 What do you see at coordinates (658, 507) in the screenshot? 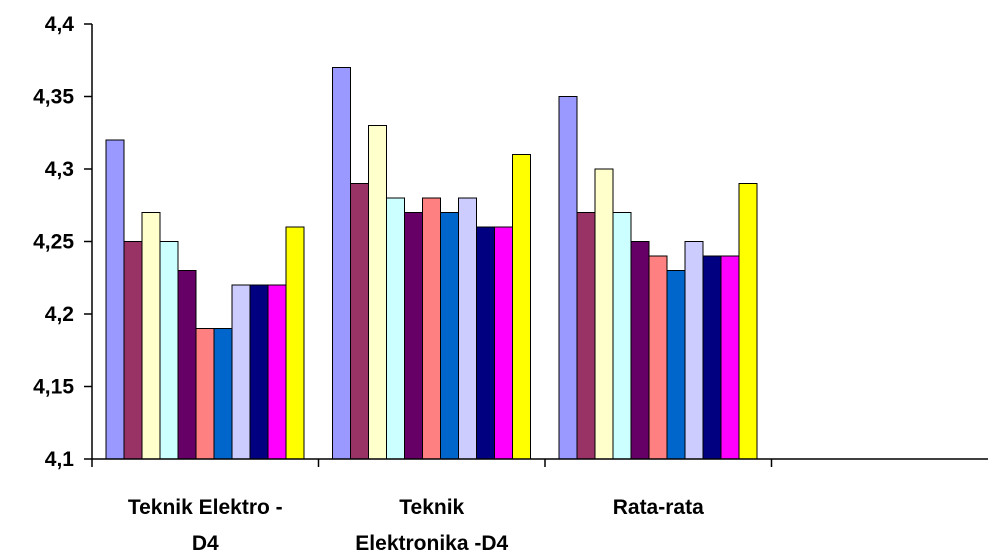
I see `x-category-label: Rata-rata` at bounding box center [658, 507].